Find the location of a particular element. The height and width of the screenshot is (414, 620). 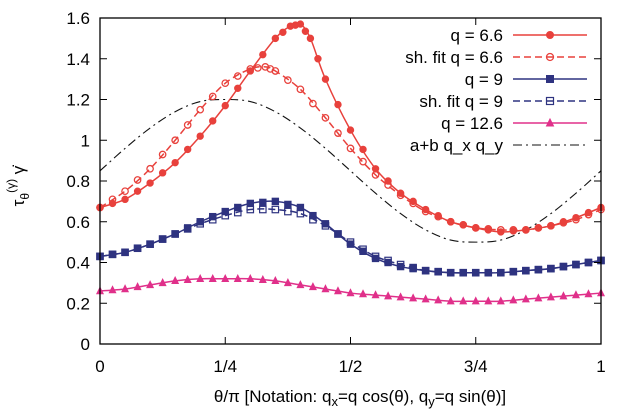

x-tick-label: 0 is located at coordinates (99, 366).